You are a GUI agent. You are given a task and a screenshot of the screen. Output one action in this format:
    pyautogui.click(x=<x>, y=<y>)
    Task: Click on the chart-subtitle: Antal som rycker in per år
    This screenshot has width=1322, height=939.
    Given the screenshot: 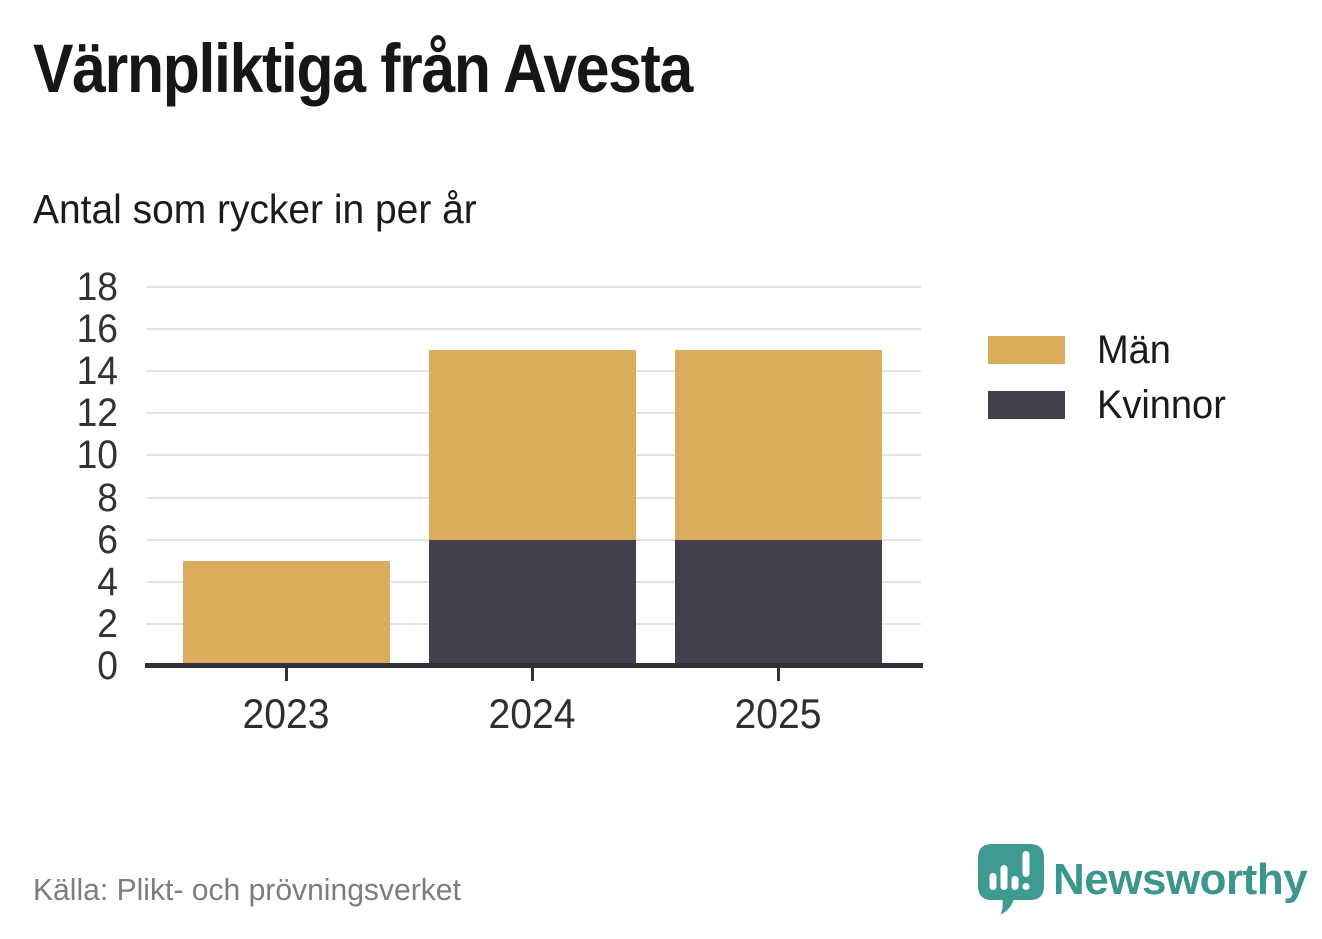 What is the action you would take?
    pyautogui.click(x=255, y=209)
    